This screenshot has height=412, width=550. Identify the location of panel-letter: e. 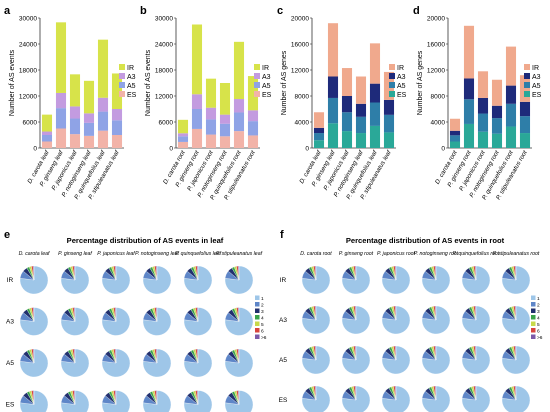
(7, 235).